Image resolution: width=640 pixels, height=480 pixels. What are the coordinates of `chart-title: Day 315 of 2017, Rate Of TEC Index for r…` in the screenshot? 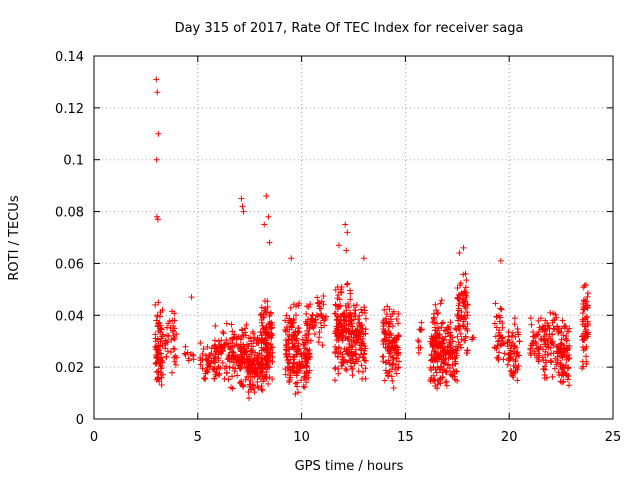 It's located at (349, 28).